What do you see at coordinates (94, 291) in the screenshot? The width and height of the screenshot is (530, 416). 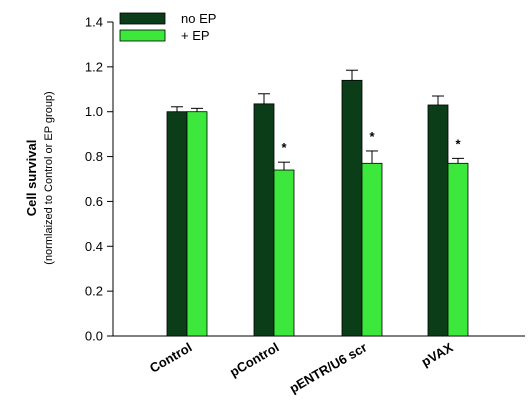 I see `y-tick-label: 0.2` at bounding box center [94, 291].